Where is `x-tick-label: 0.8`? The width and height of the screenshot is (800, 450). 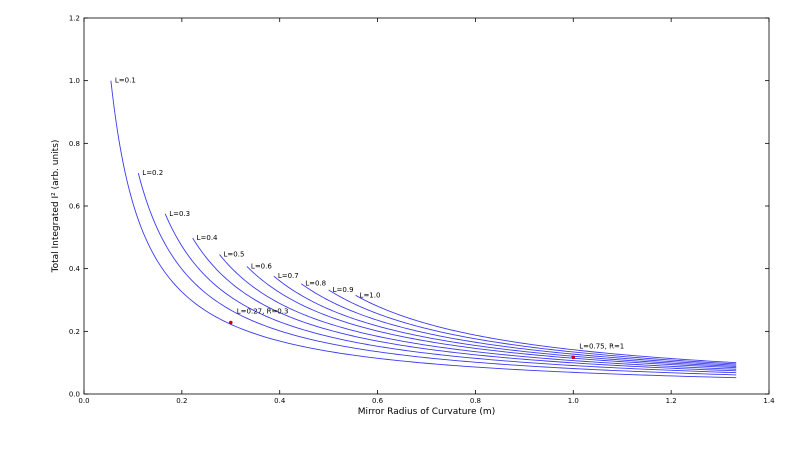
x-tick-label: 0.8 is located at coordinates (475, 401).